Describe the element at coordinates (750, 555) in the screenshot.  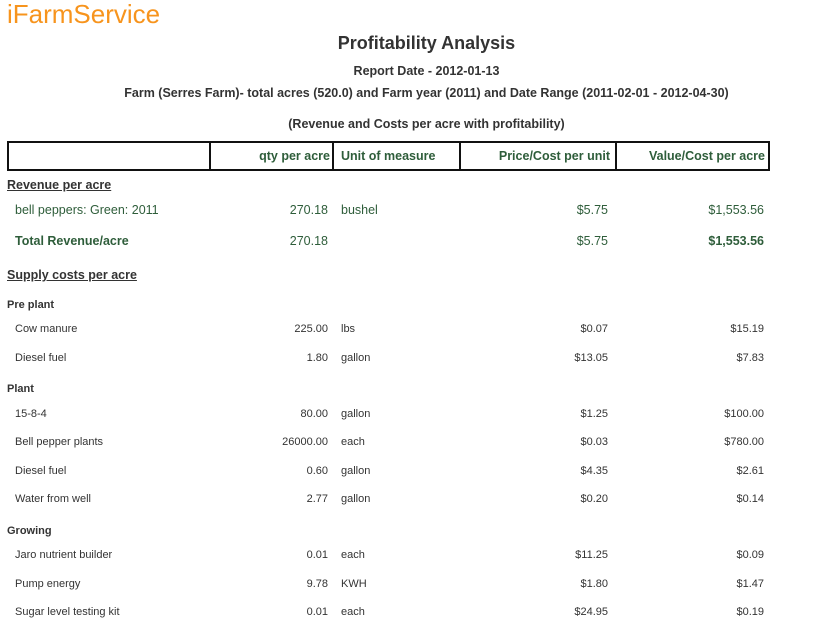
I see `cost-item-value: $0.09` at that location.